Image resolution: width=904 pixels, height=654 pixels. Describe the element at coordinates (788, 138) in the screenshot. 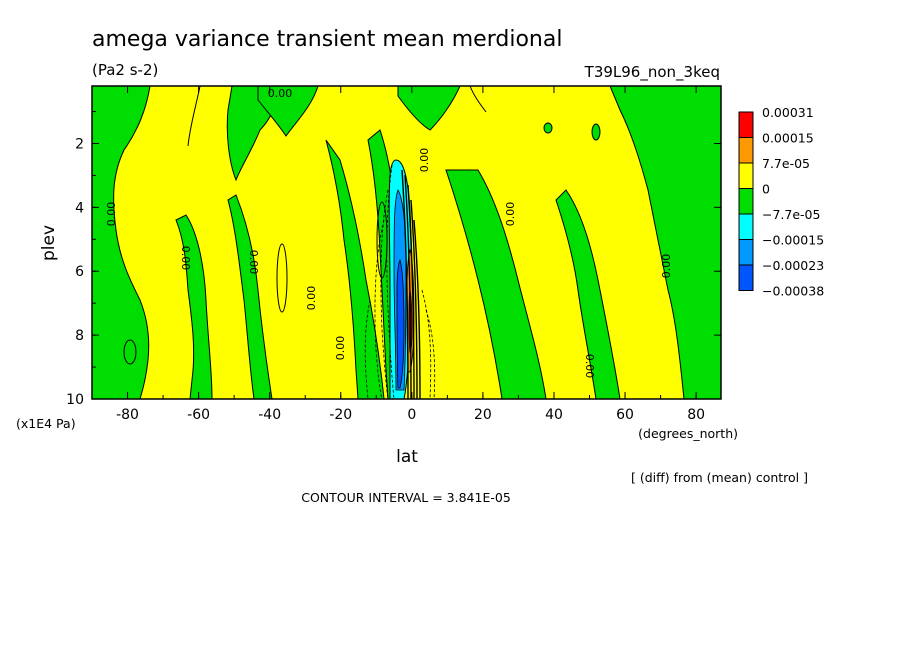

I see `colorbar-label: 0.00015` at that location.